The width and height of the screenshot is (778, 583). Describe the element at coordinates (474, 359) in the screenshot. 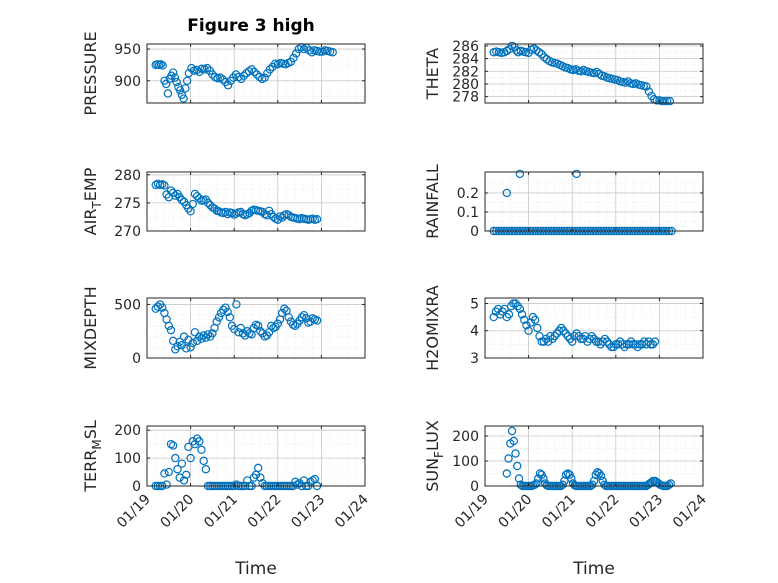

I see `y-tick-label: 3` at that location.